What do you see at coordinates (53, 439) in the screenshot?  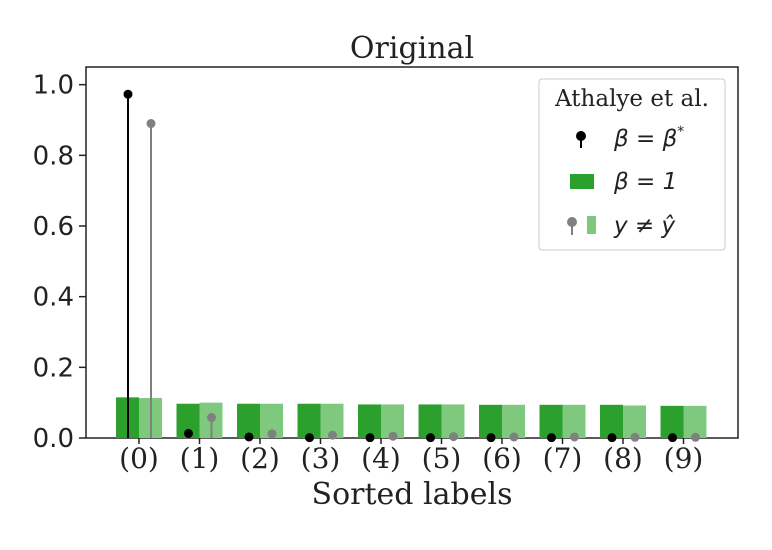 I see `y-tick-label: 0.0` at bounding box center [53, 439].